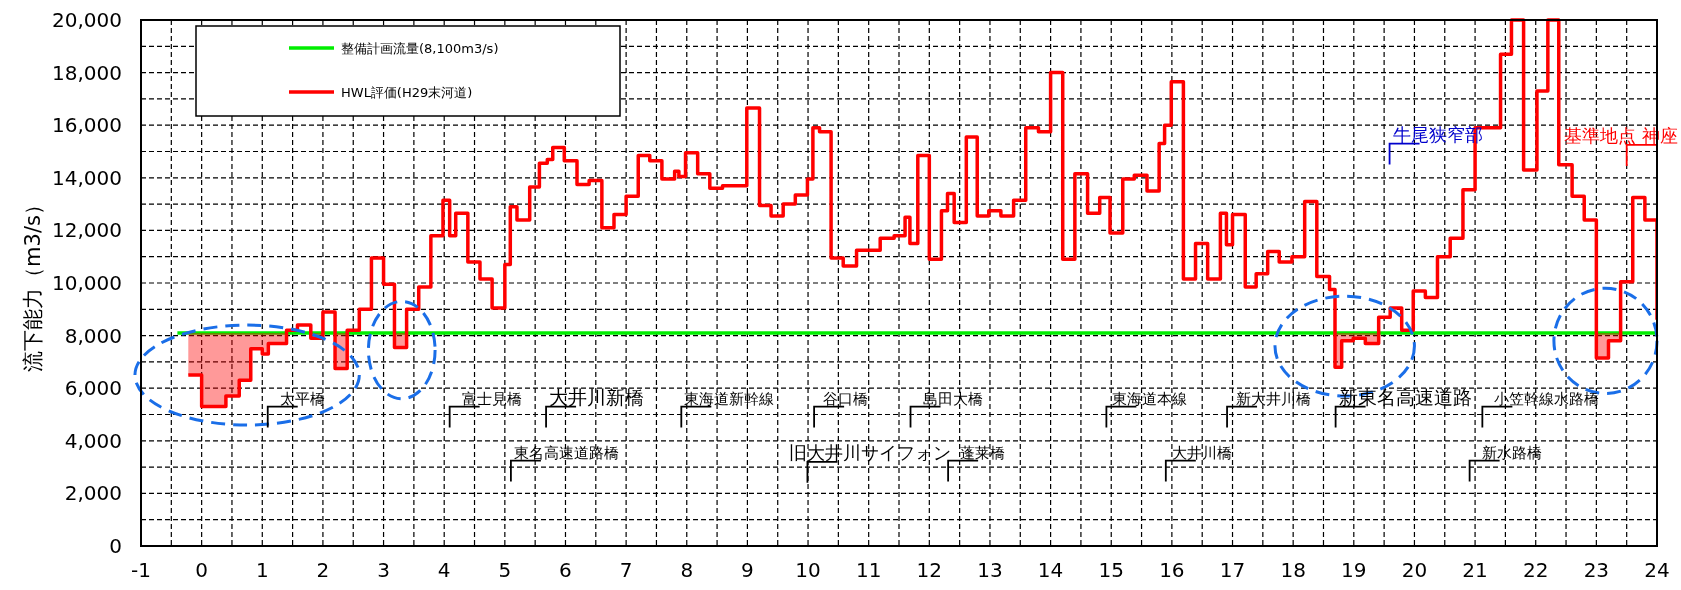 The width and height of the screenshot is (1681, 590). What do you see at coordinates (444, 570) in the screenshot?
I see `x-tick-label: 4` at bounding box center [444, 570].